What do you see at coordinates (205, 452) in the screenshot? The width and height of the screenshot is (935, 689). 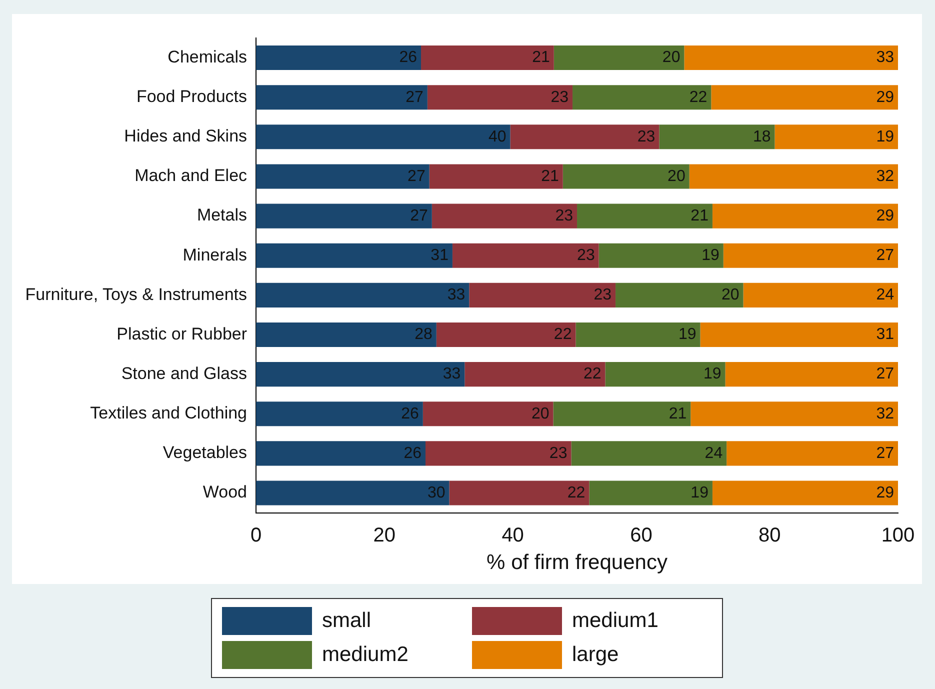 I see `y-tick-label: Vegetables` at bounding box center [205, 452].